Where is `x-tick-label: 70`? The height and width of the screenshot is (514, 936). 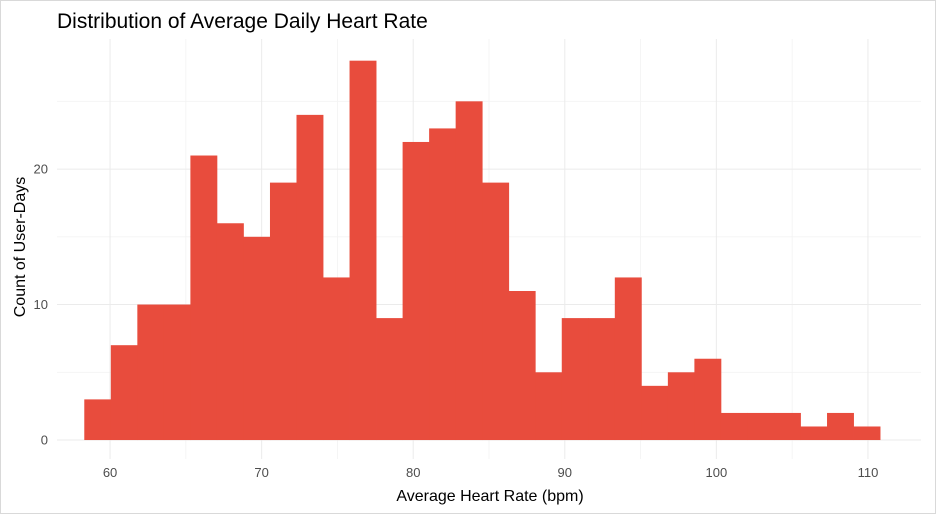
x-tick-label: 70 is located at coordinates (261, 472).